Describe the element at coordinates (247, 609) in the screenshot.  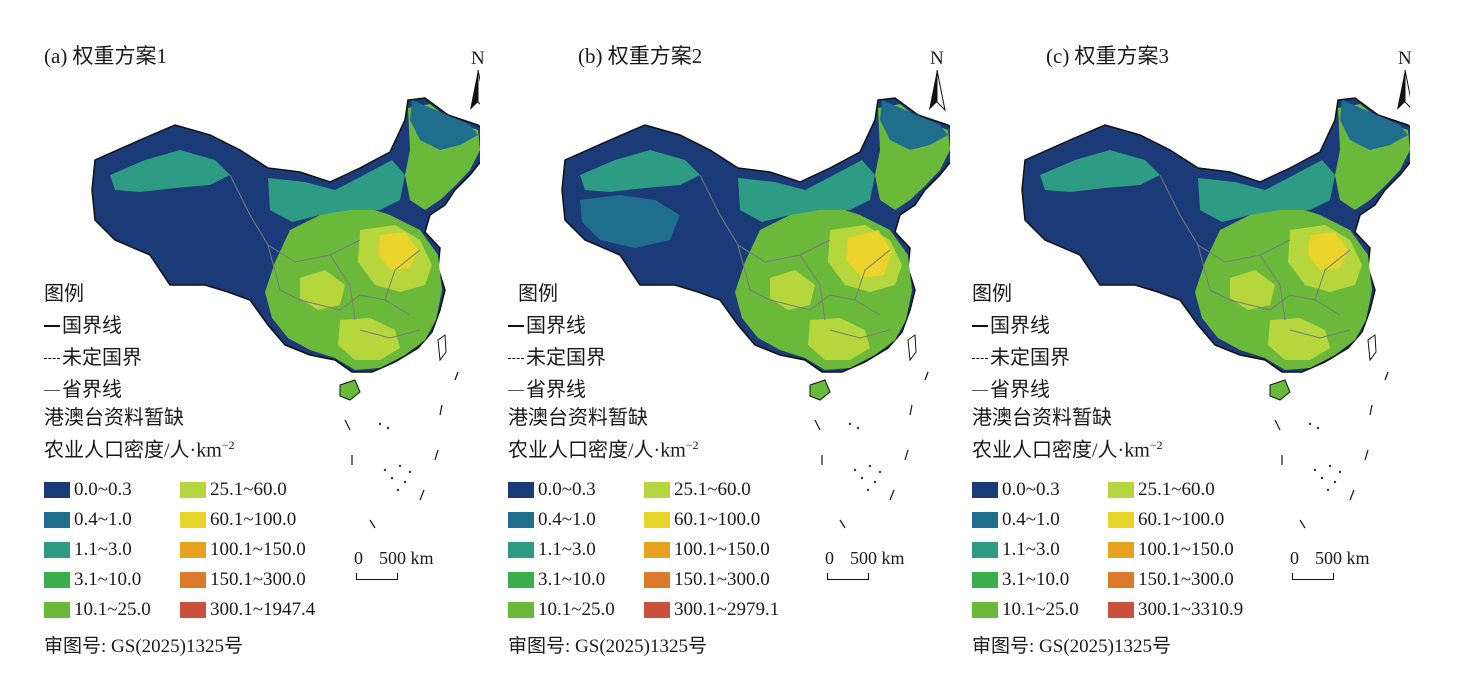
I see `class-item: 300.1~1947.4` at that location.